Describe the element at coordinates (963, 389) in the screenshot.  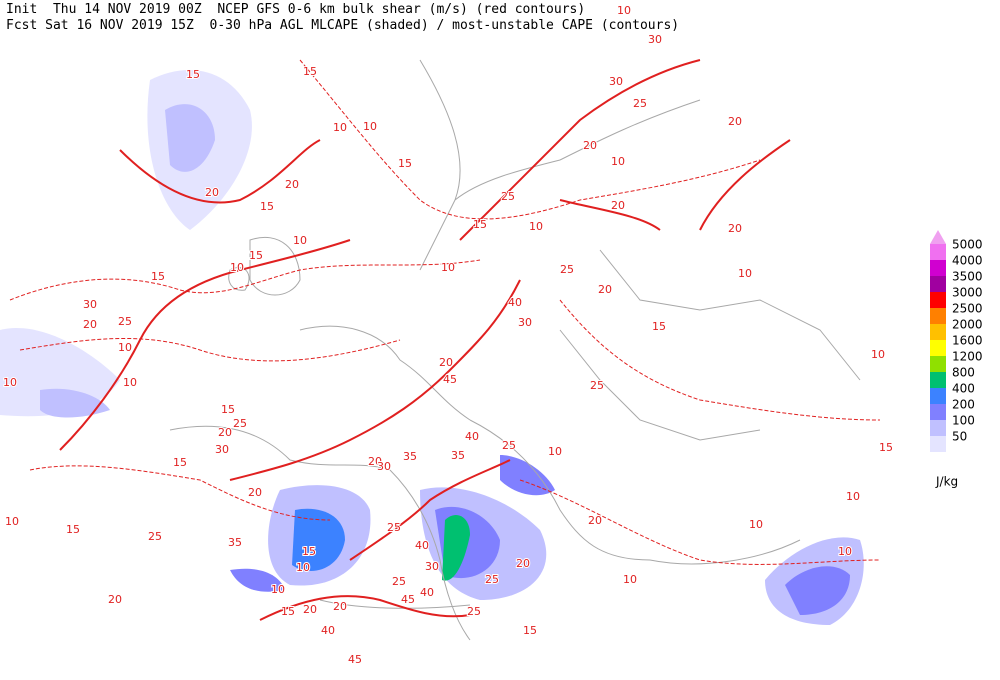
I see `legend-label: 400` at that location.